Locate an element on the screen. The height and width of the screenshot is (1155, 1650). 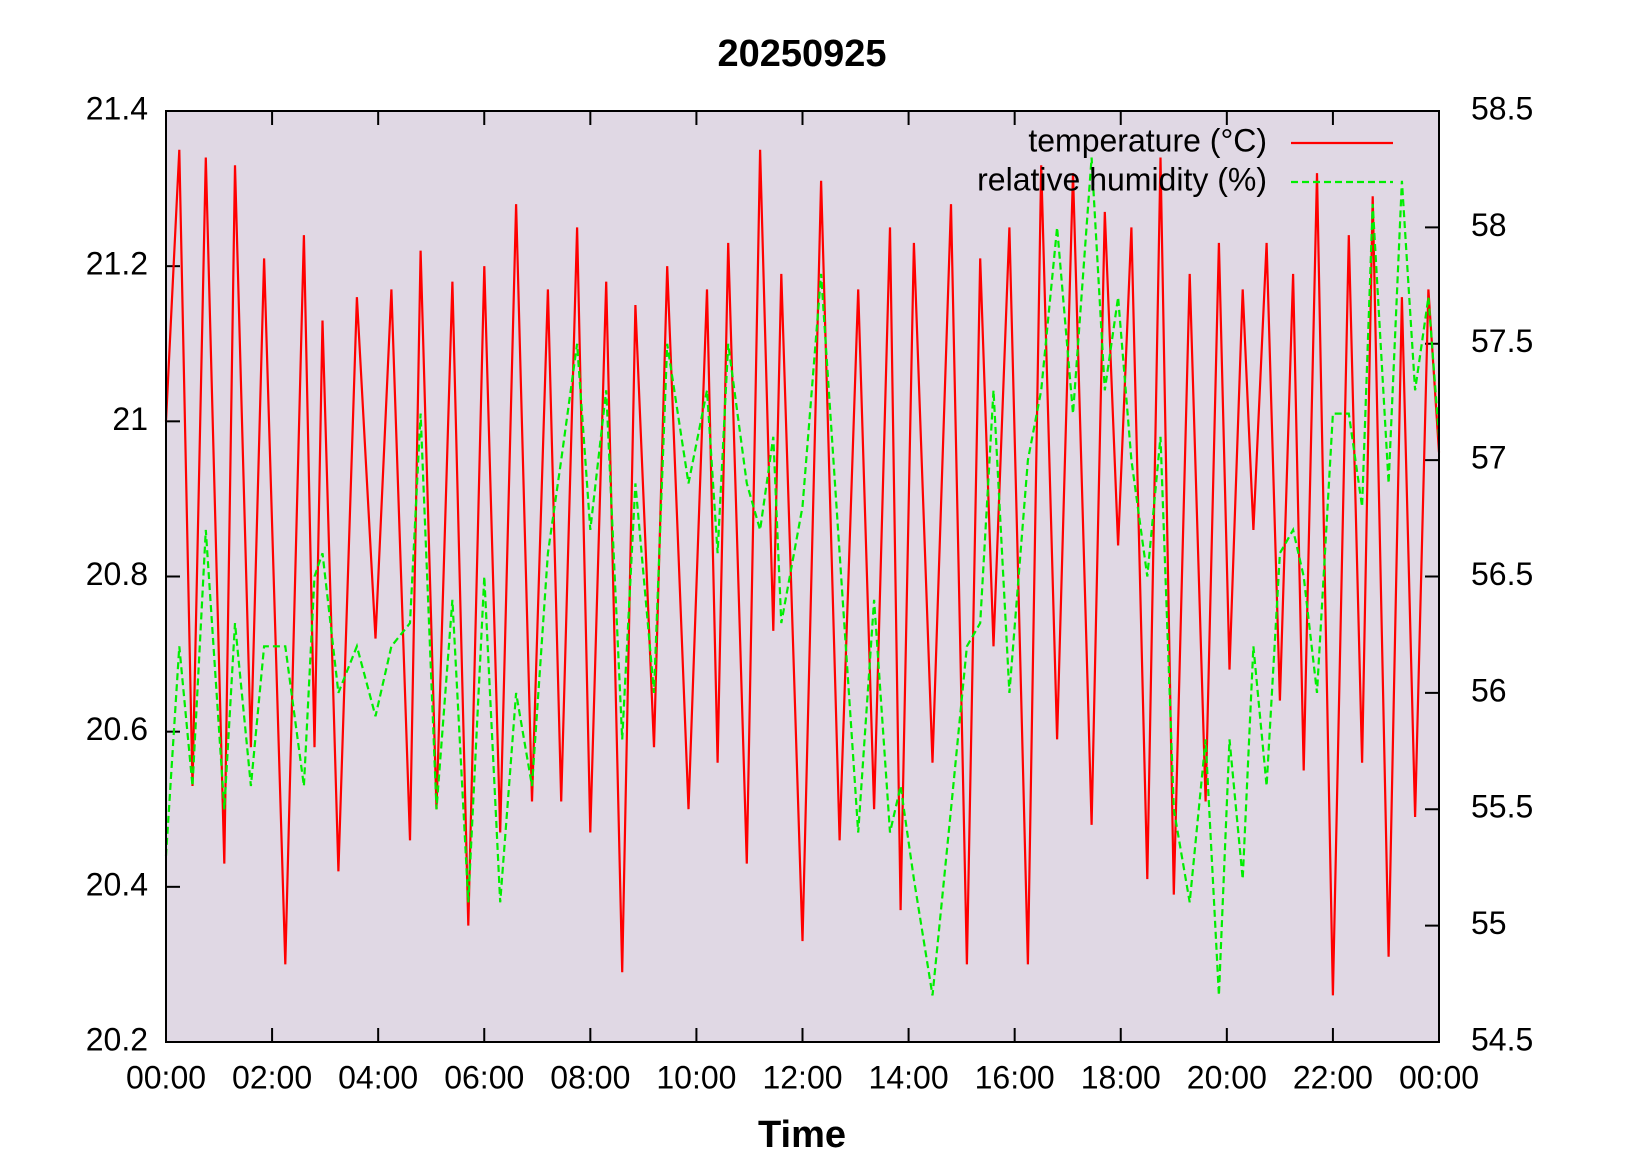
x-tick-label: 06:00 is located at coordinates (484, 1077).